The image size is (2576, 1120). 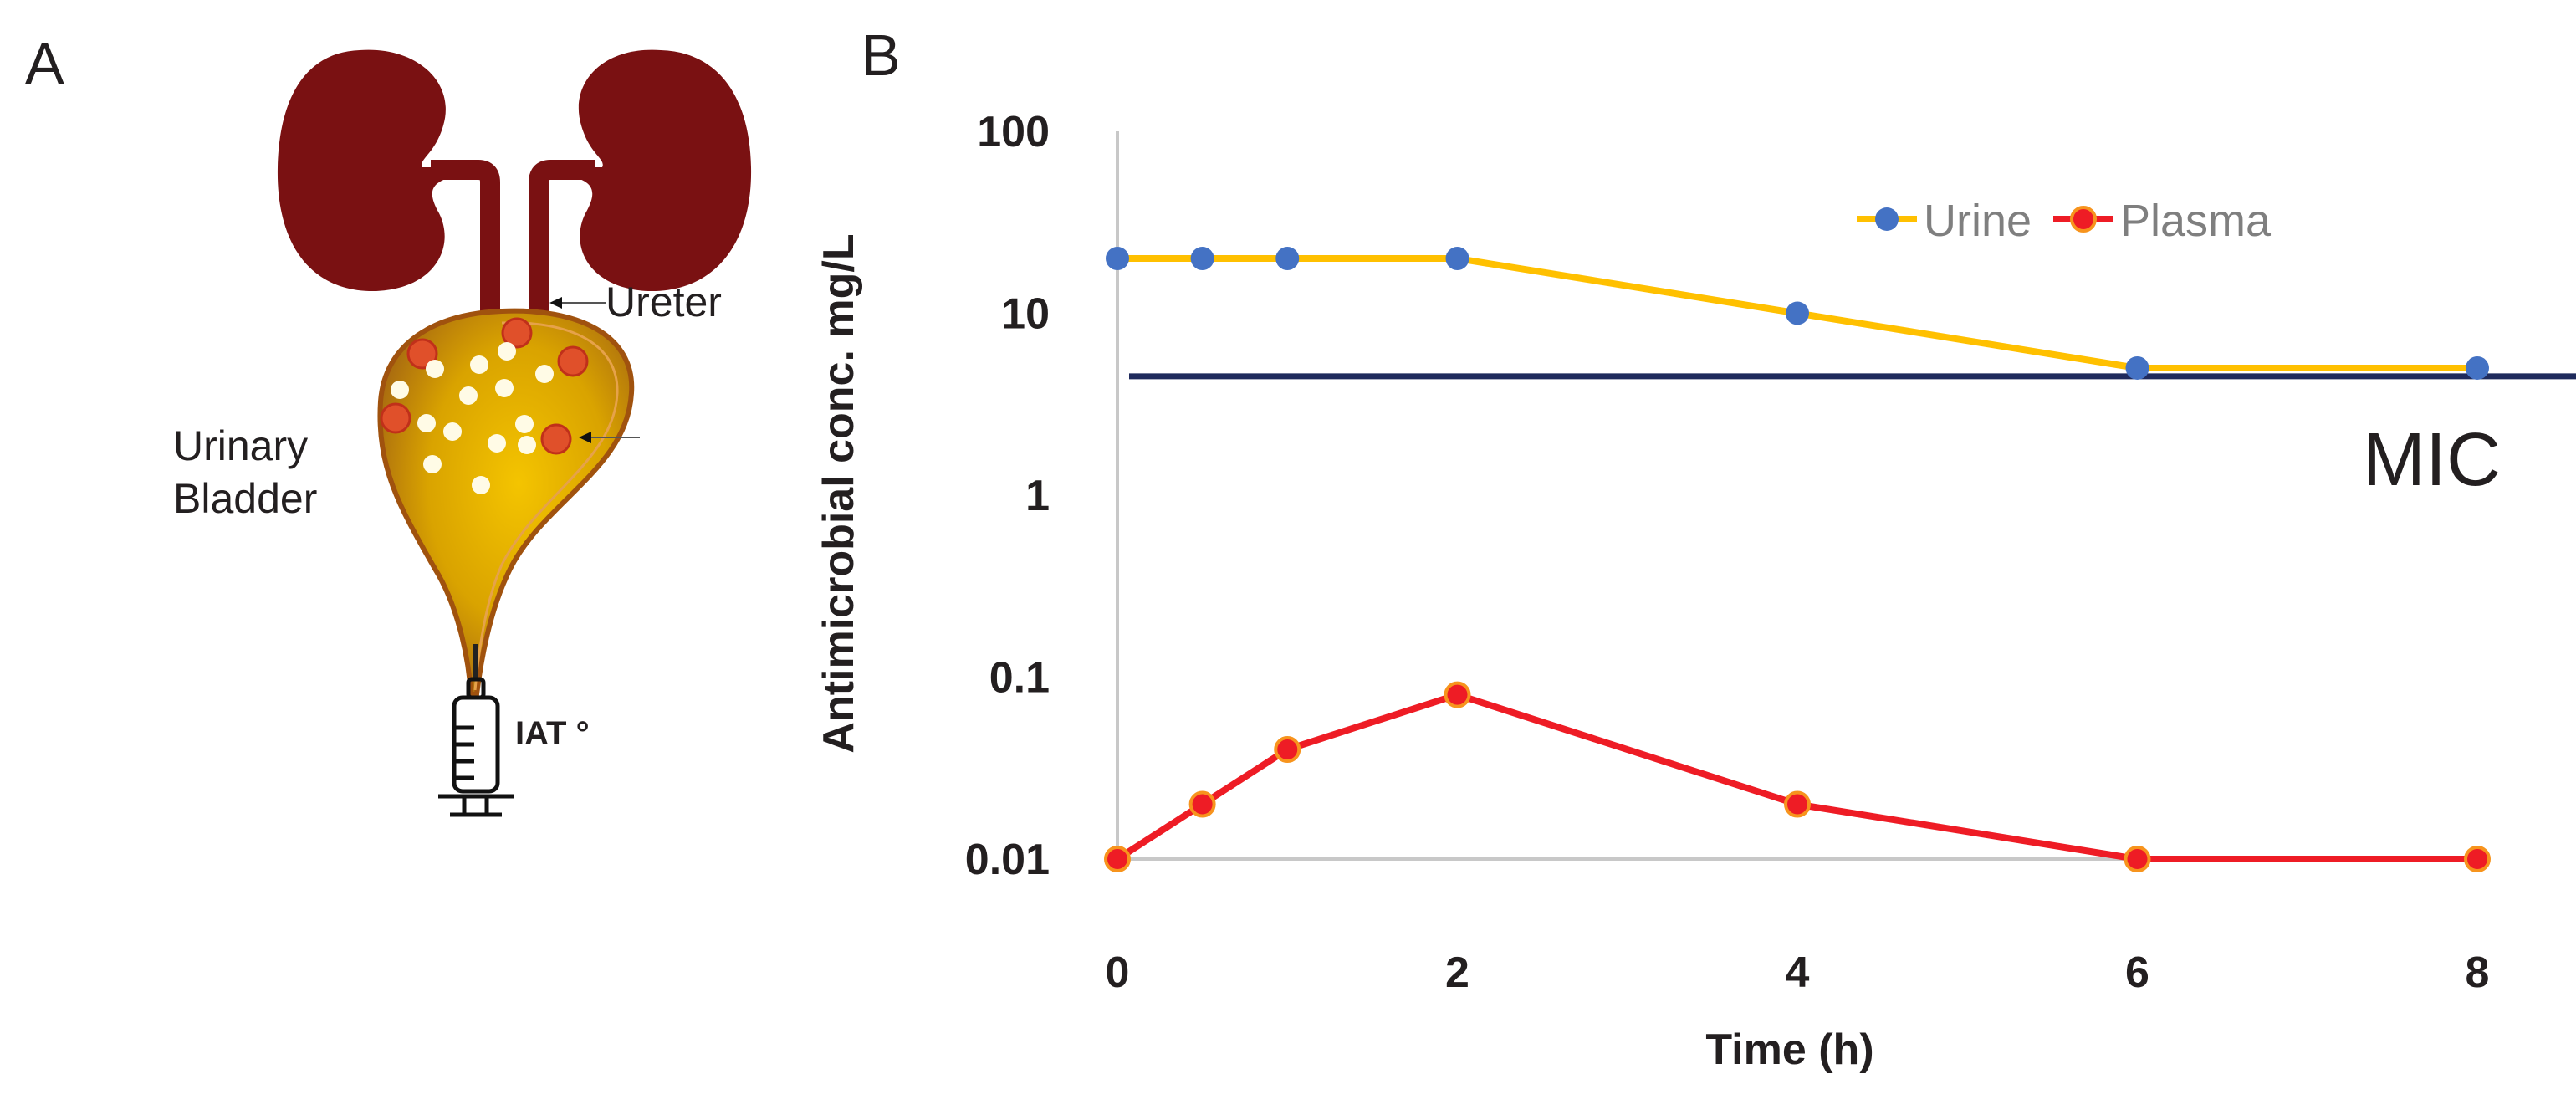 What do you see at coordinates (1978, 221) in the screenshot?
I see `legend-label-urine: Urine` at bounding box center [1978, 221].